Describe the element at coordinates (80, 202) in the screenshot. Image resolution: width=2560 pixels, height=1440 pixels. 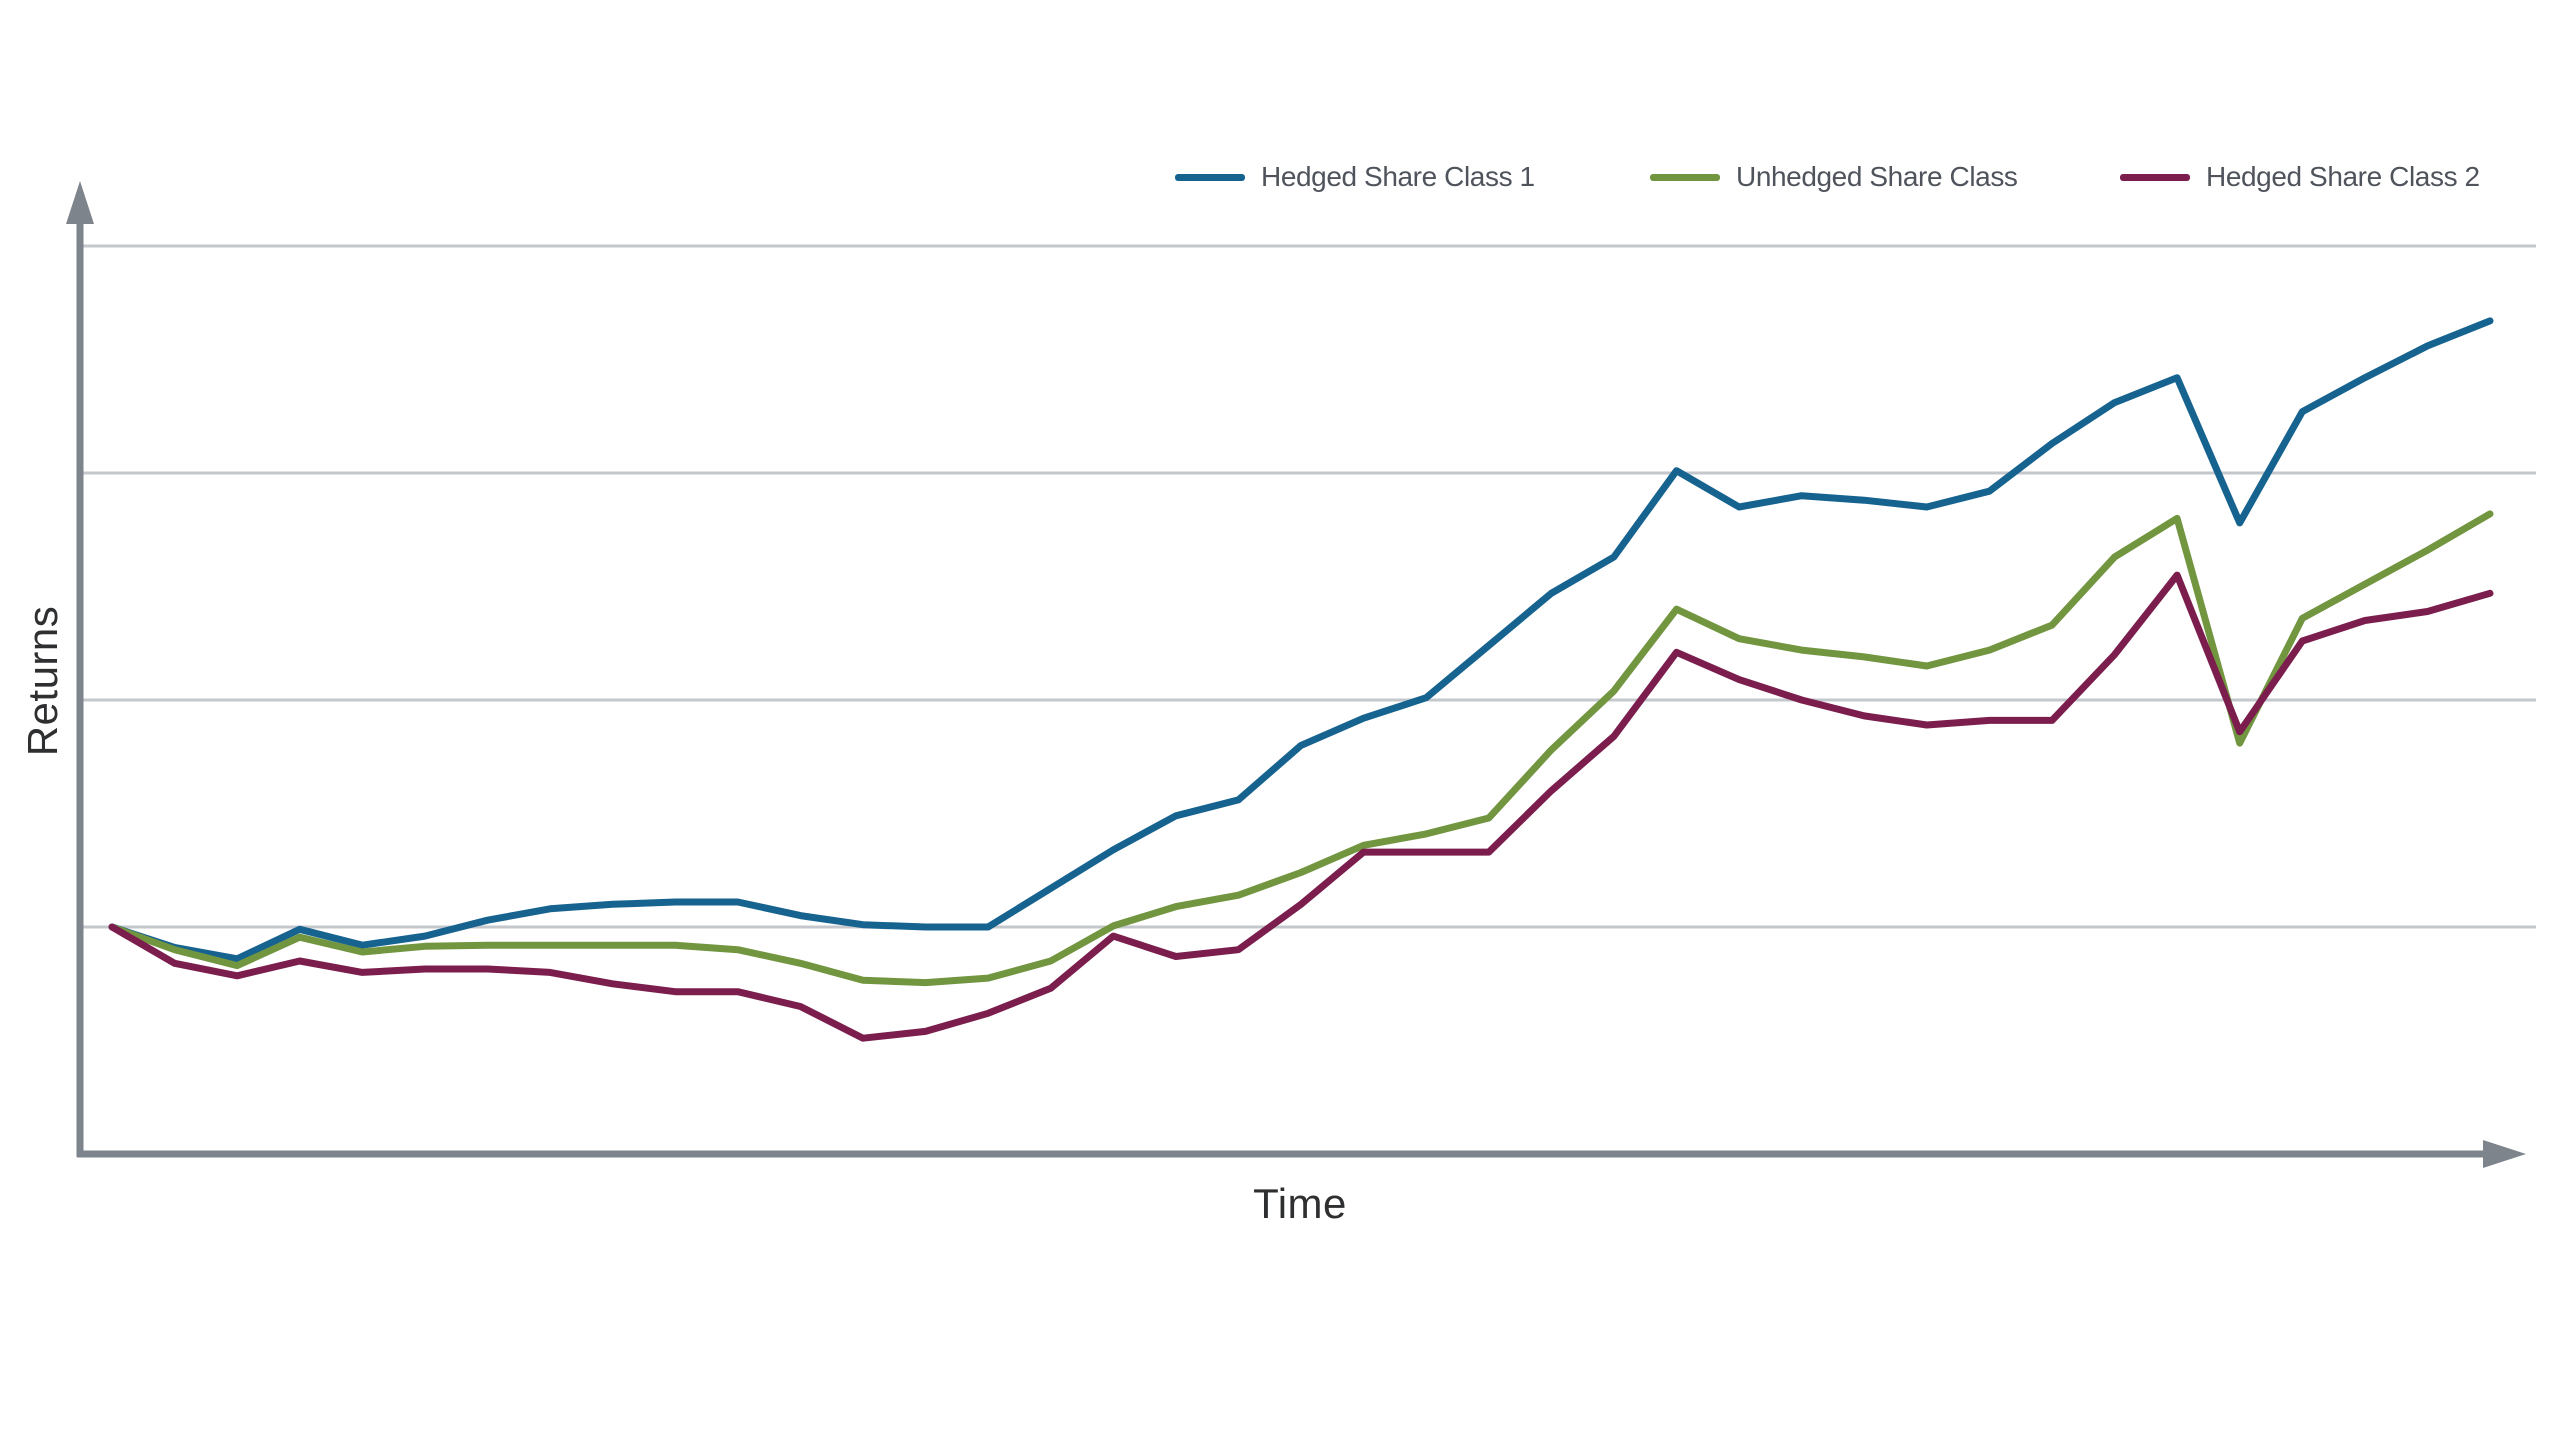
I see `y-axis-arrow-icon` at that location.